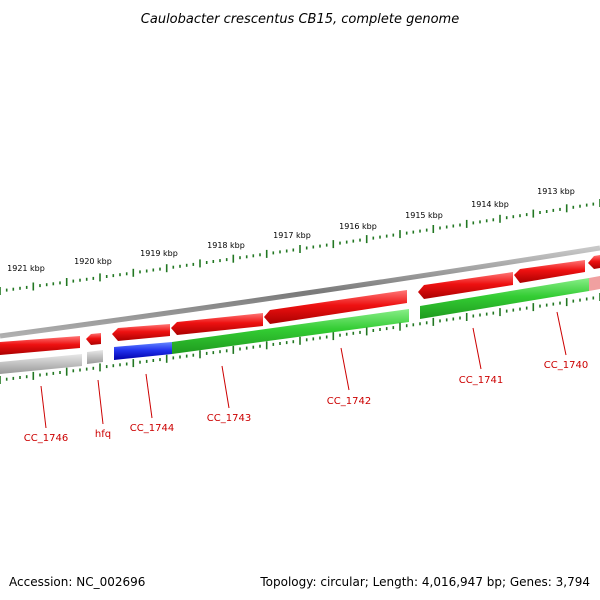 Image resolution: width=600 pixels, height=600 pixels. I want to click on scale-label: 1915 kbp, so click(424, 215).